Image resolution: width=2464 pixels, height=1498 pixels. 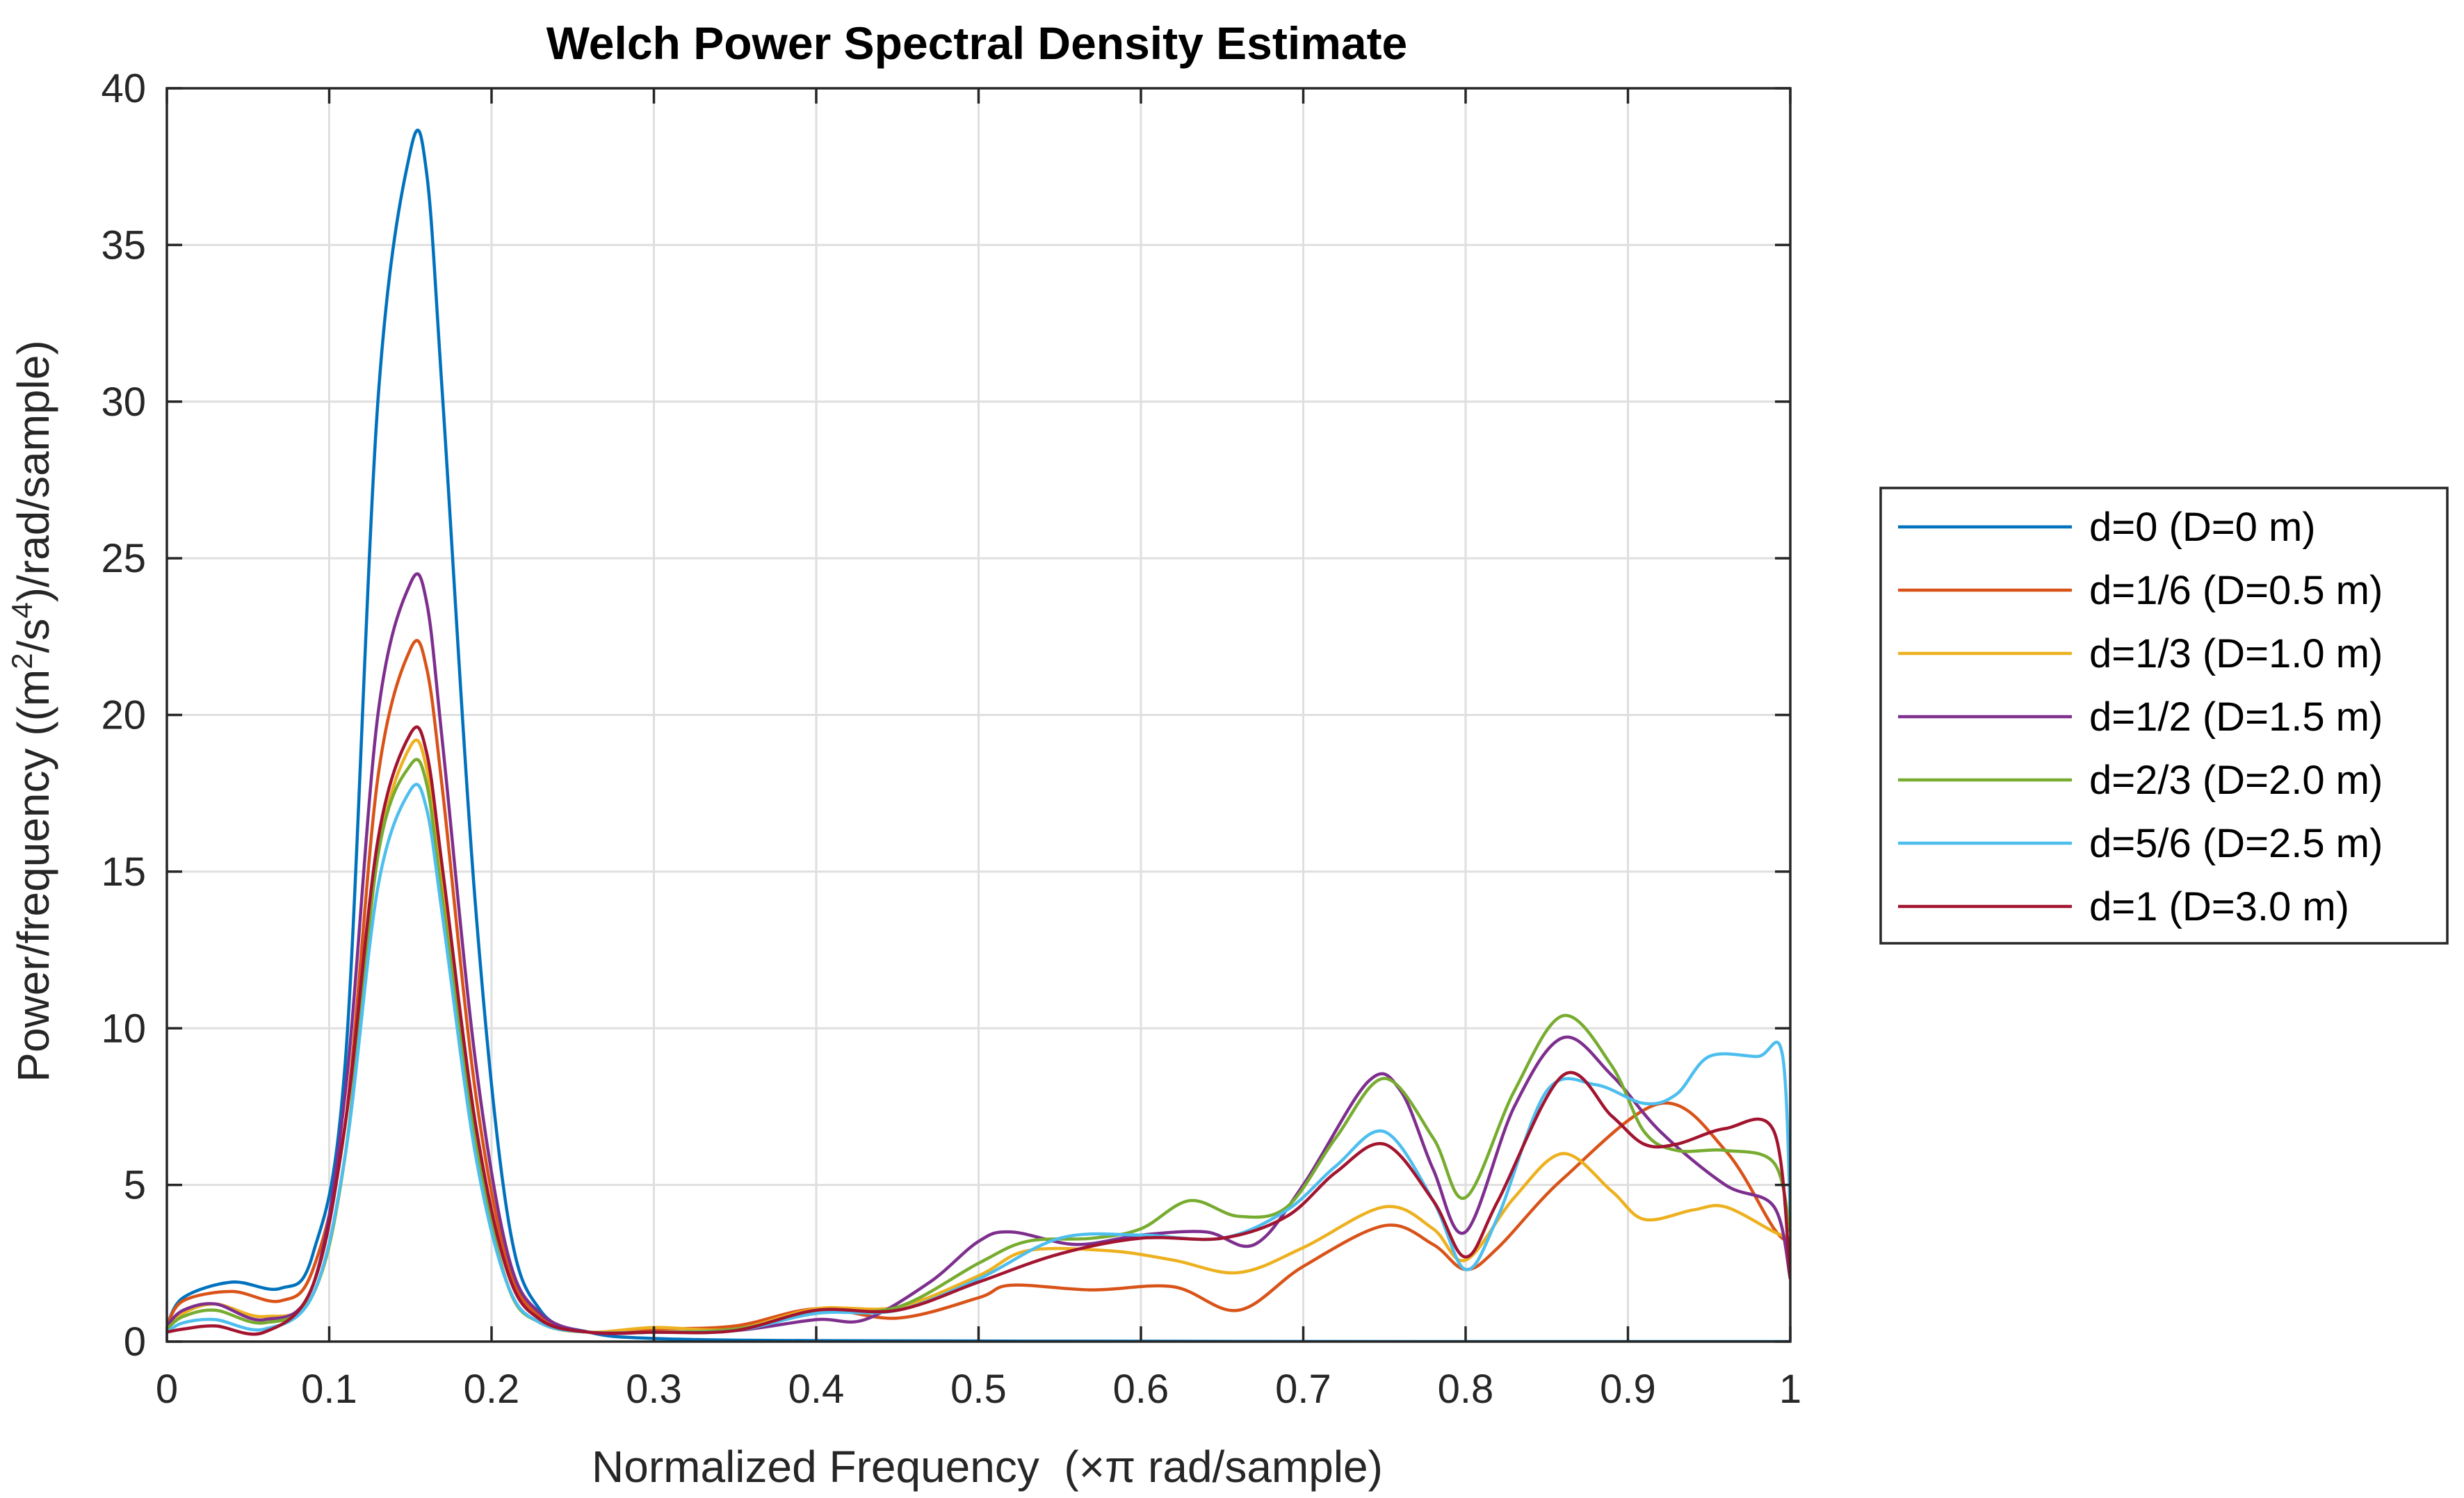 What do you see at coordinates (135, 1342) in the screenshot?
I see `y-tick-label: 0` at bounding box center [135, 1342].